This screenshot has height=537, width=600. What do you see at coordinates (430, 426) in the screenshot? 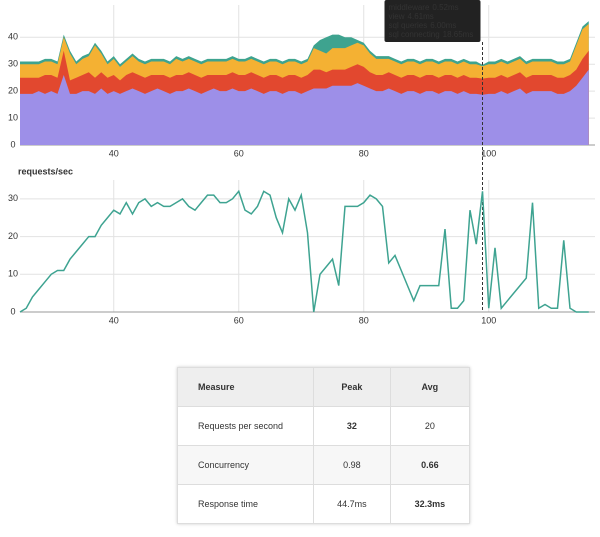
I see `cell: 20` at bounding box center [430, 426].